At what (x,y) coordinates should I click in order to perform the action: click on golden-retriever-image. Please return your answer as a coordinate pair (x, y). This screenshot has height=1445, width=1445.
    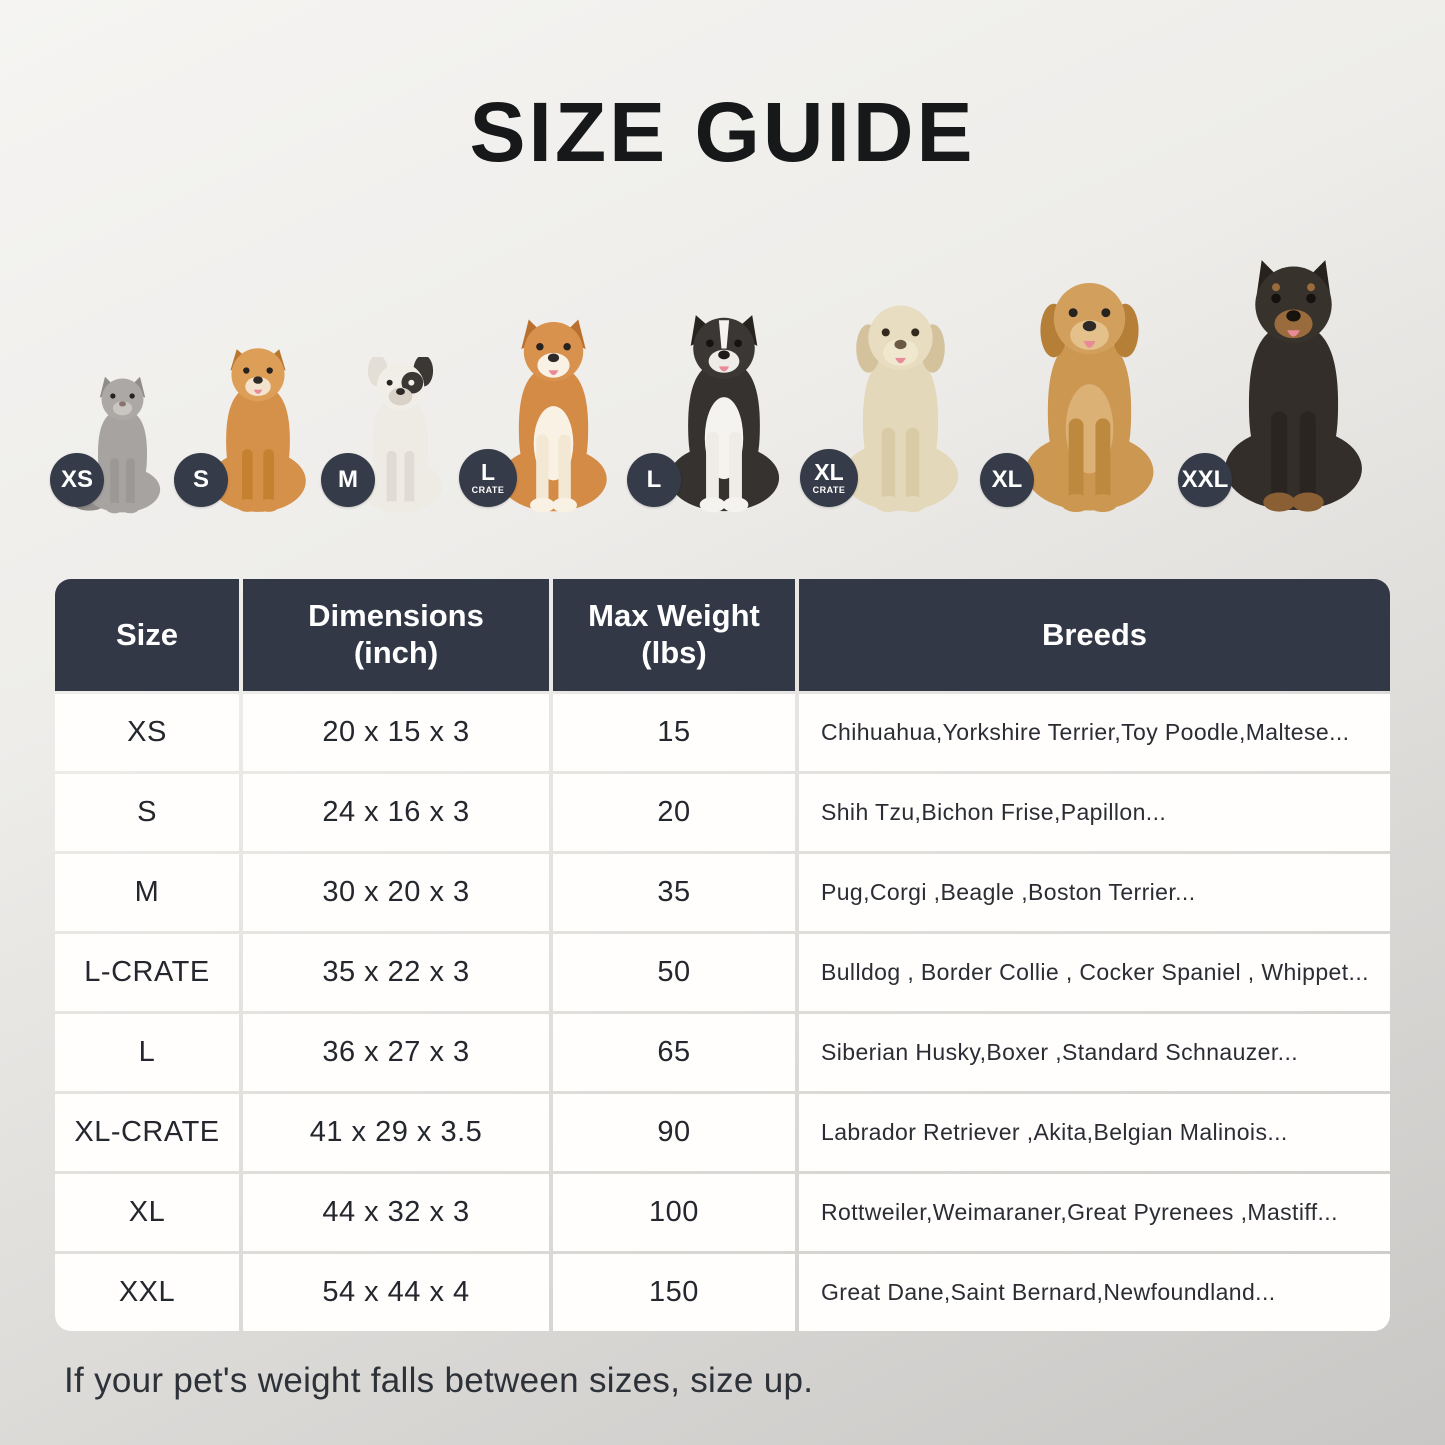
    Looking at the image, I should click on (1089, 397).